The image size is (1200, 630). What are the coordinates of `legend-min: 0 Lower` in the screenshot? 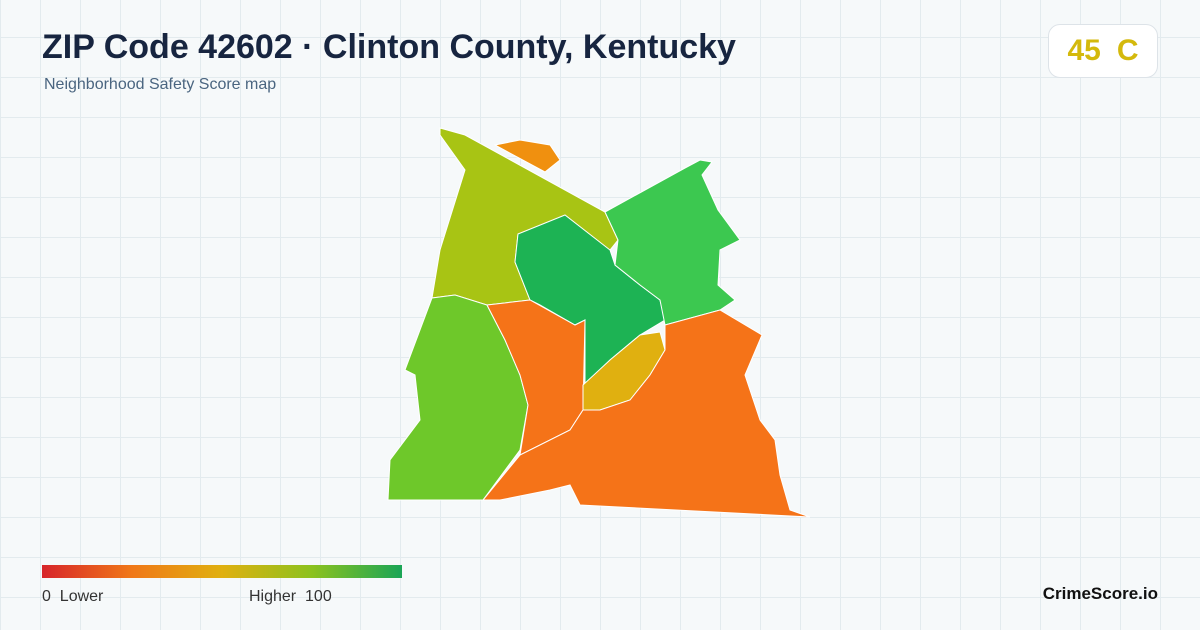 It's located at (72, 597).